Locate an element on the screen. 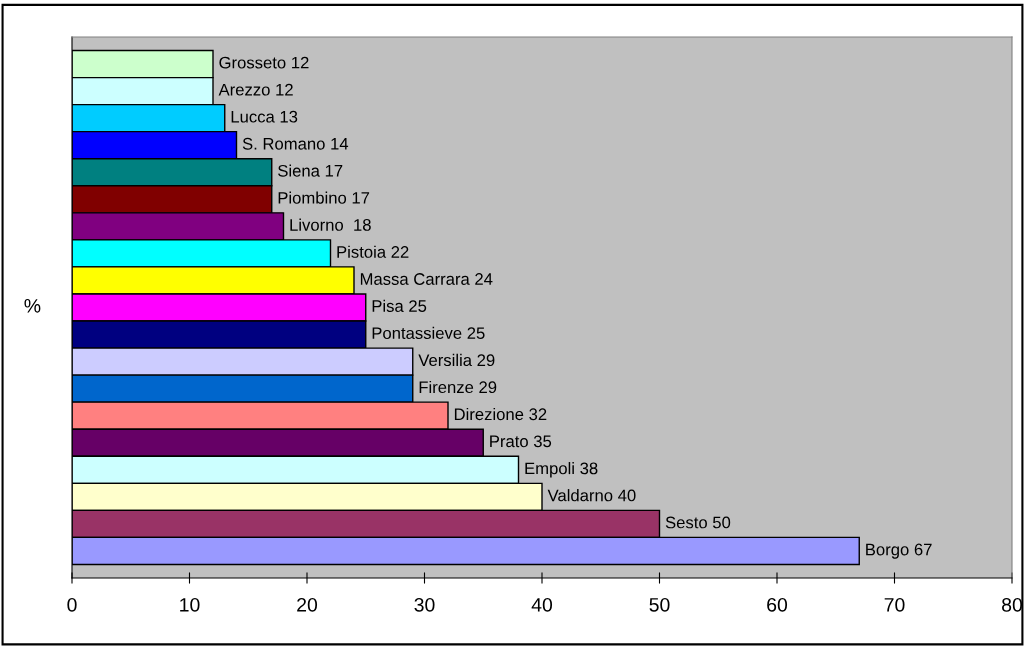 This screenshot has height=646, width=1026. data-label: Pistoia 22 is located at coordinates (373, 251).